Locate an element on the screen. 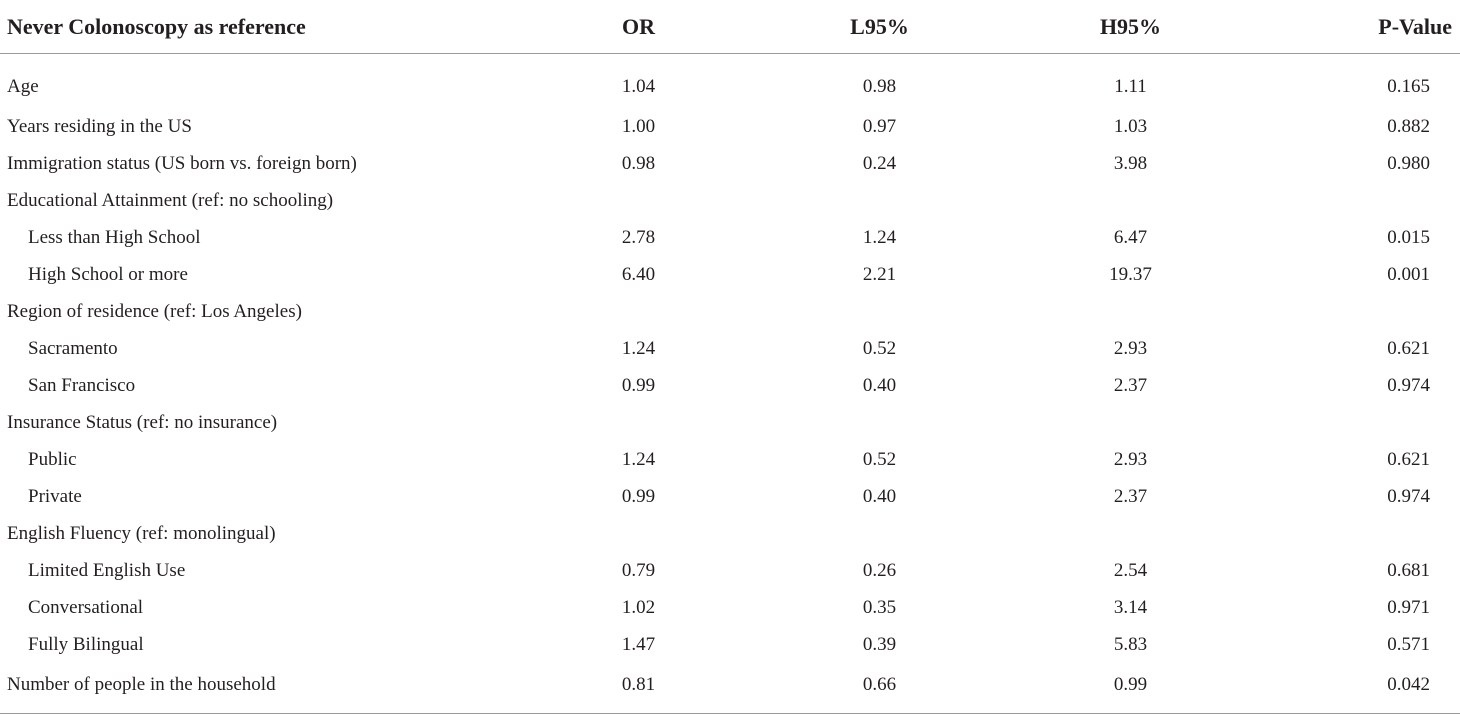 The image size is (1460, 718). table-row-subcategory: High School or more 6.40 2.21 19.37 0.001 is located at coordinates (730, 274).